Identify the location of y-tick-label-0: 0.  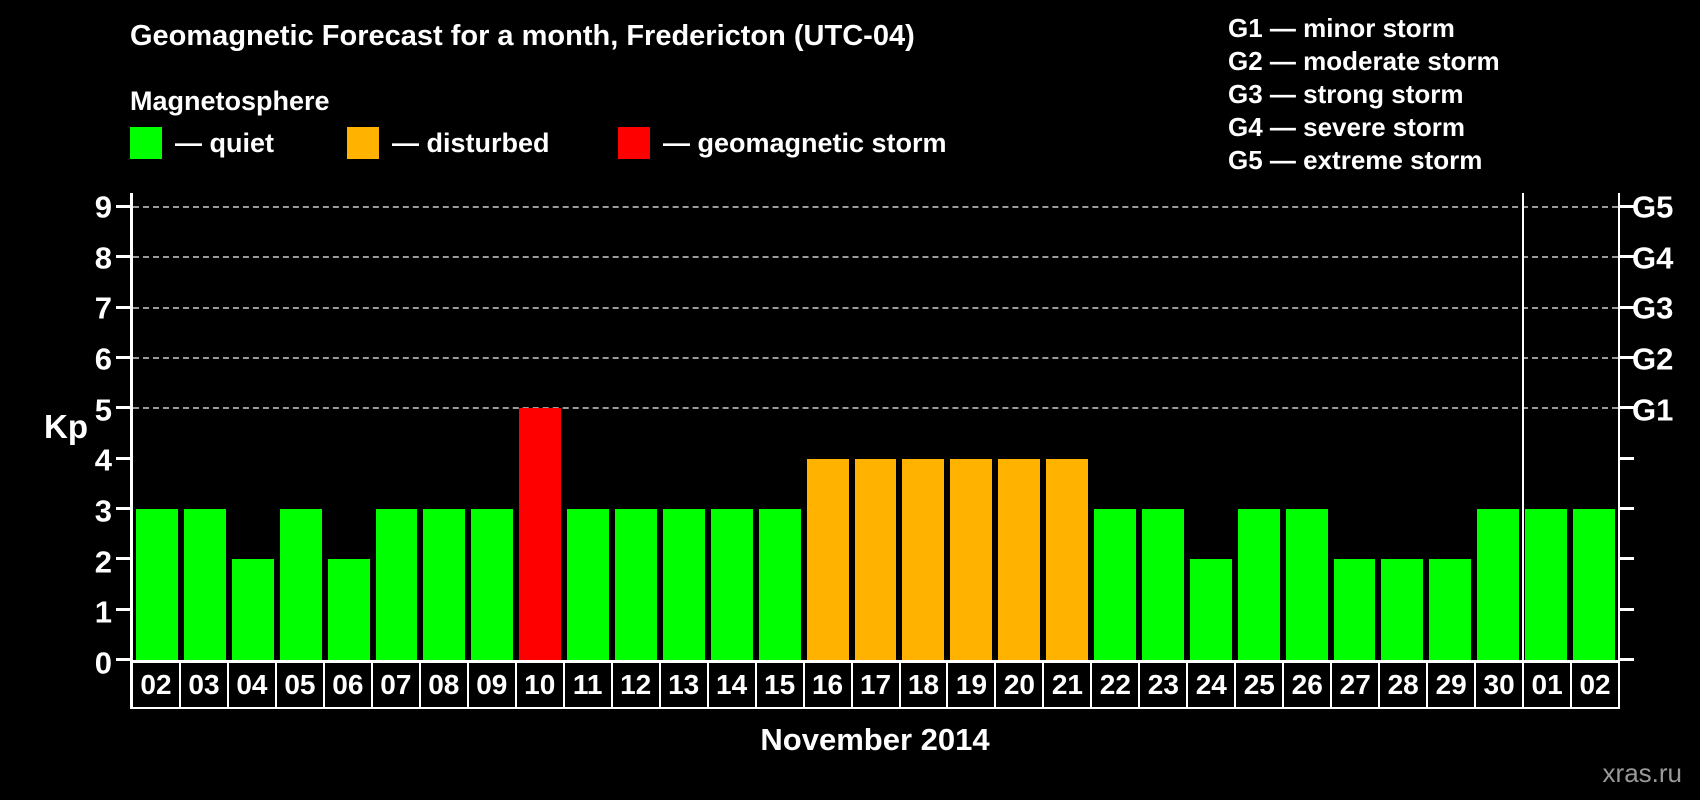
(103, 663).